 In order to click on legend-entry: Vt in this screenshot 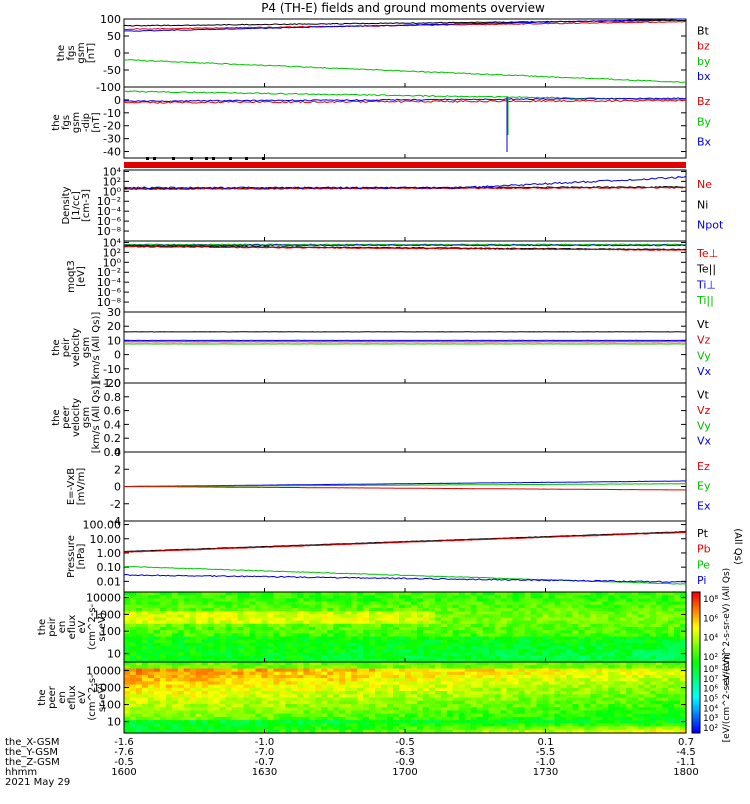, I will do `click(703, 324)`.